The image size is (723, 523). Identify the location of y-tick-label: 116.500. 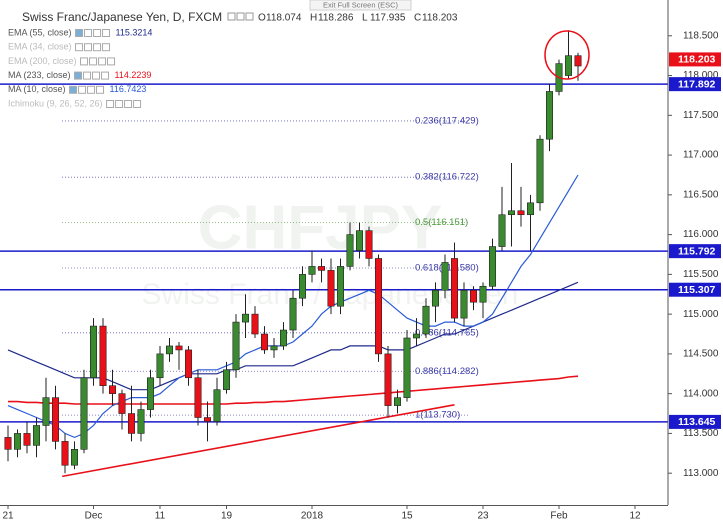
(701, 194).